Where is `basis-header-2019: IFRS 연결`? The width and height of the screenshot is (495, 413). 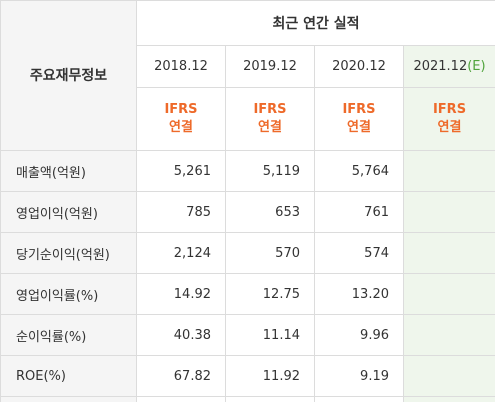 basis-header-2019: IFRS 연결 is located at coordinates (270, 119).